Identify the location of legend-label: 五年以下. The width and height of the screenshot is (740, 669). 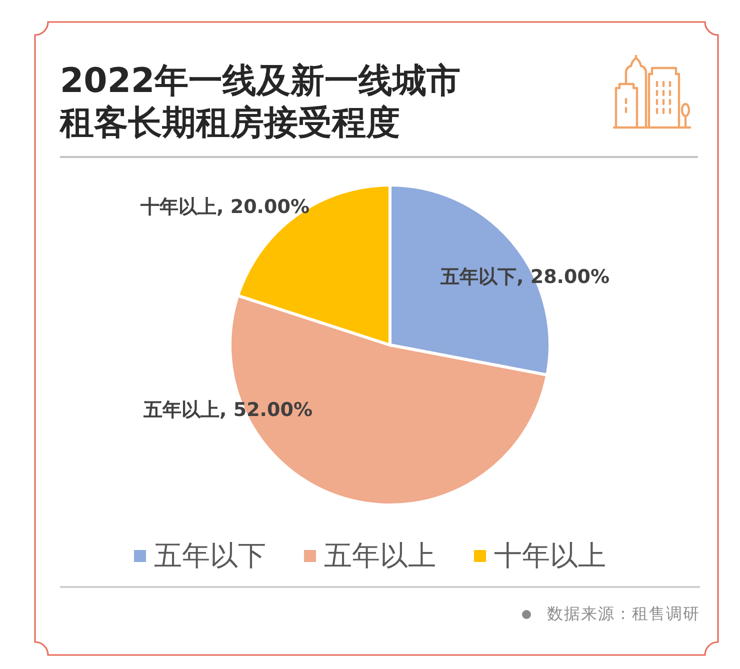
(210, 556).